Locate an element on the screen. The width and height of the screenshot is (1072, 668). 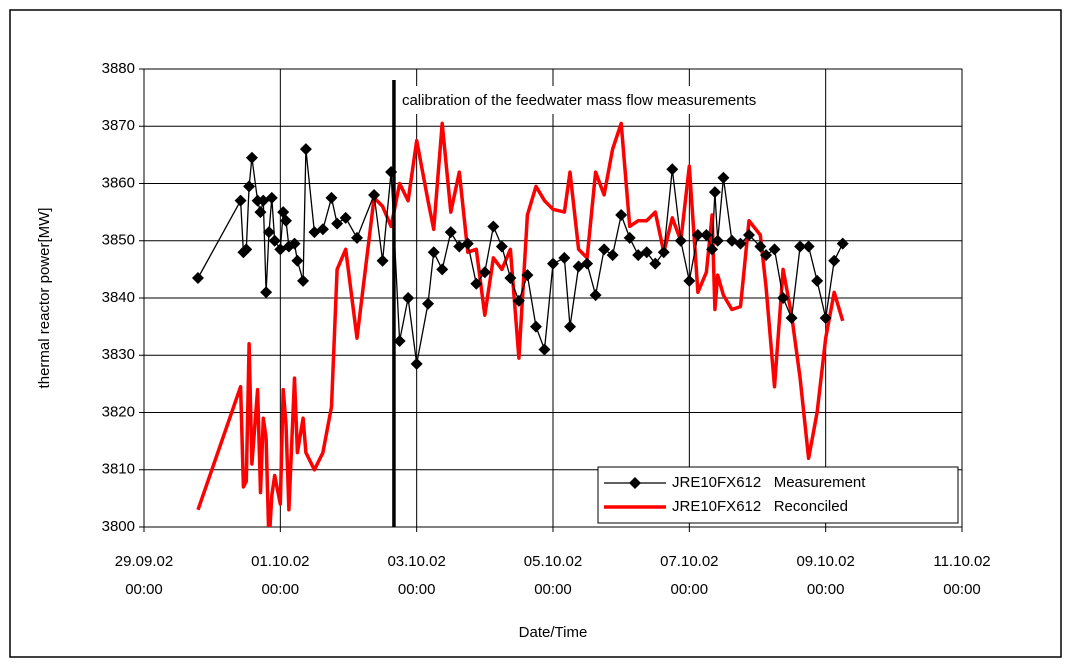
y-tick-label: 3830 is located at coordinates (118, 354).